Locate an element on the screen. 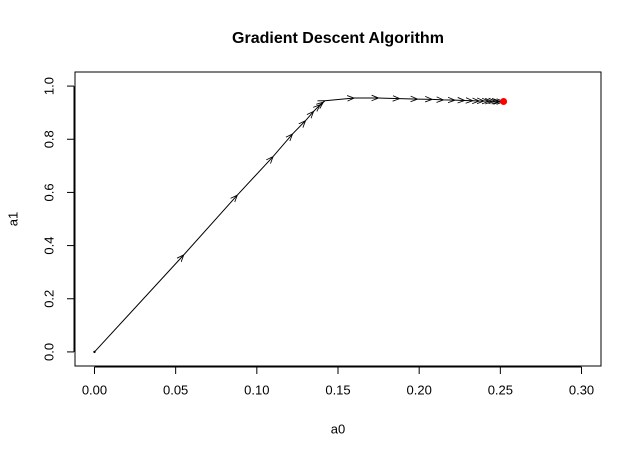  y-tick-label: 1.0 is located at coordinates (48, 86).